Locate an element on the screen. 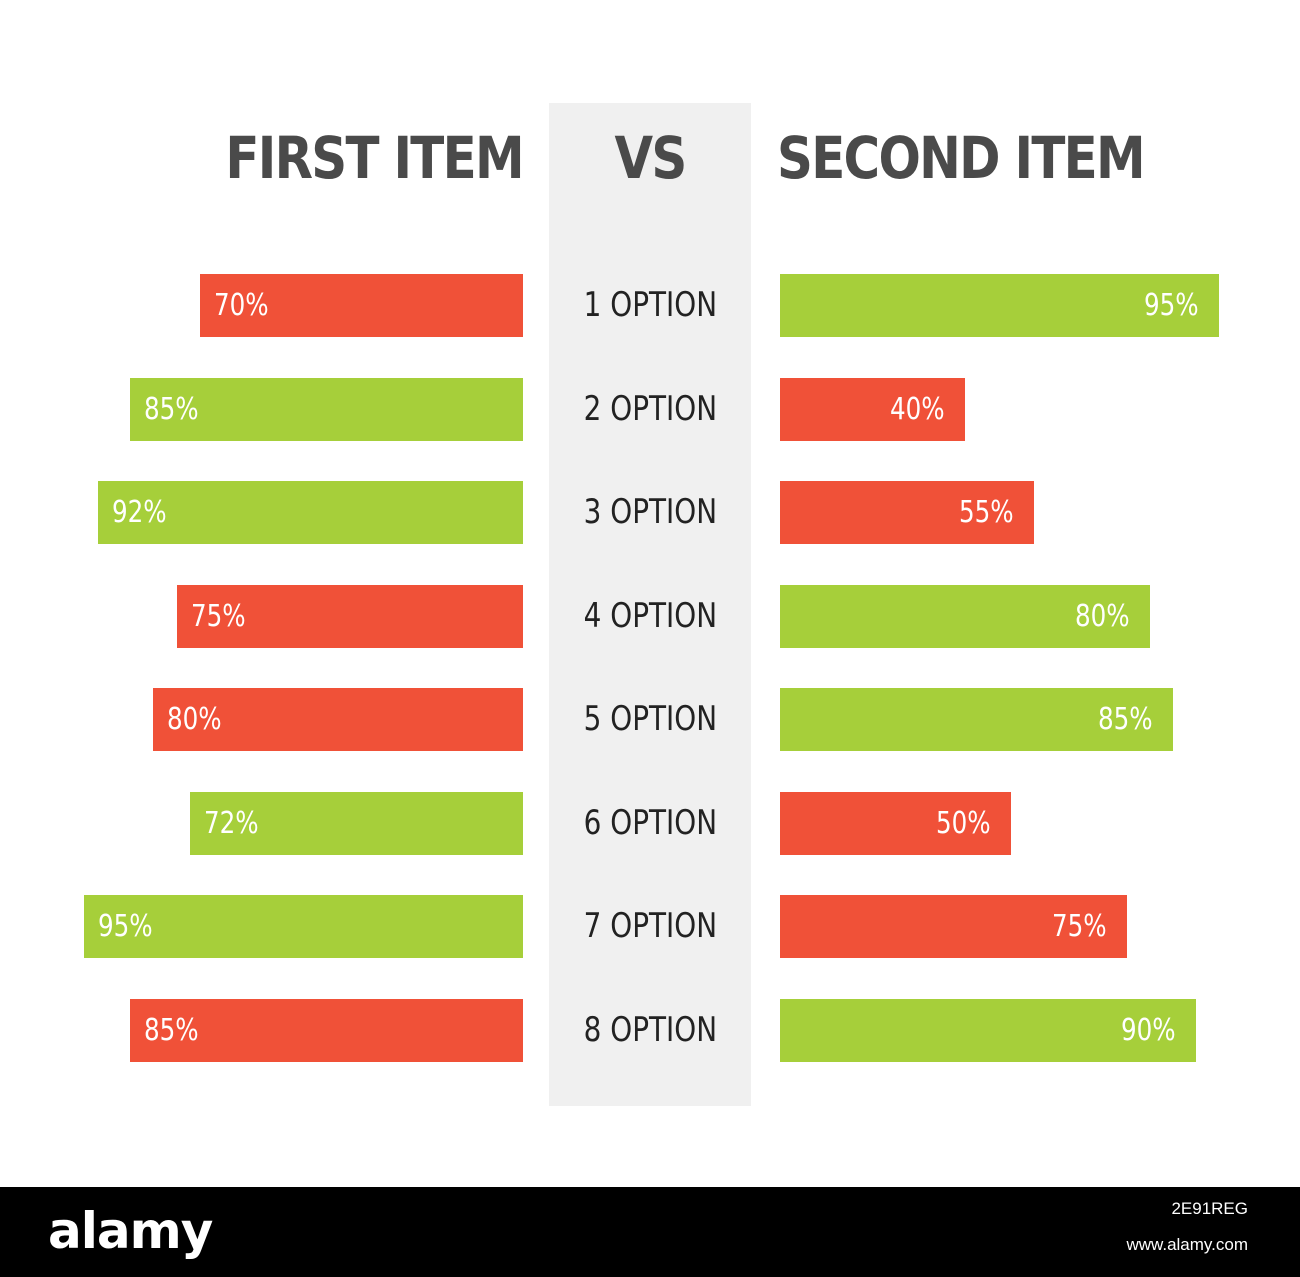 This screenshot has height=1277, width=1300. first-item-bar: 75% is located at coordinates (349, 616).